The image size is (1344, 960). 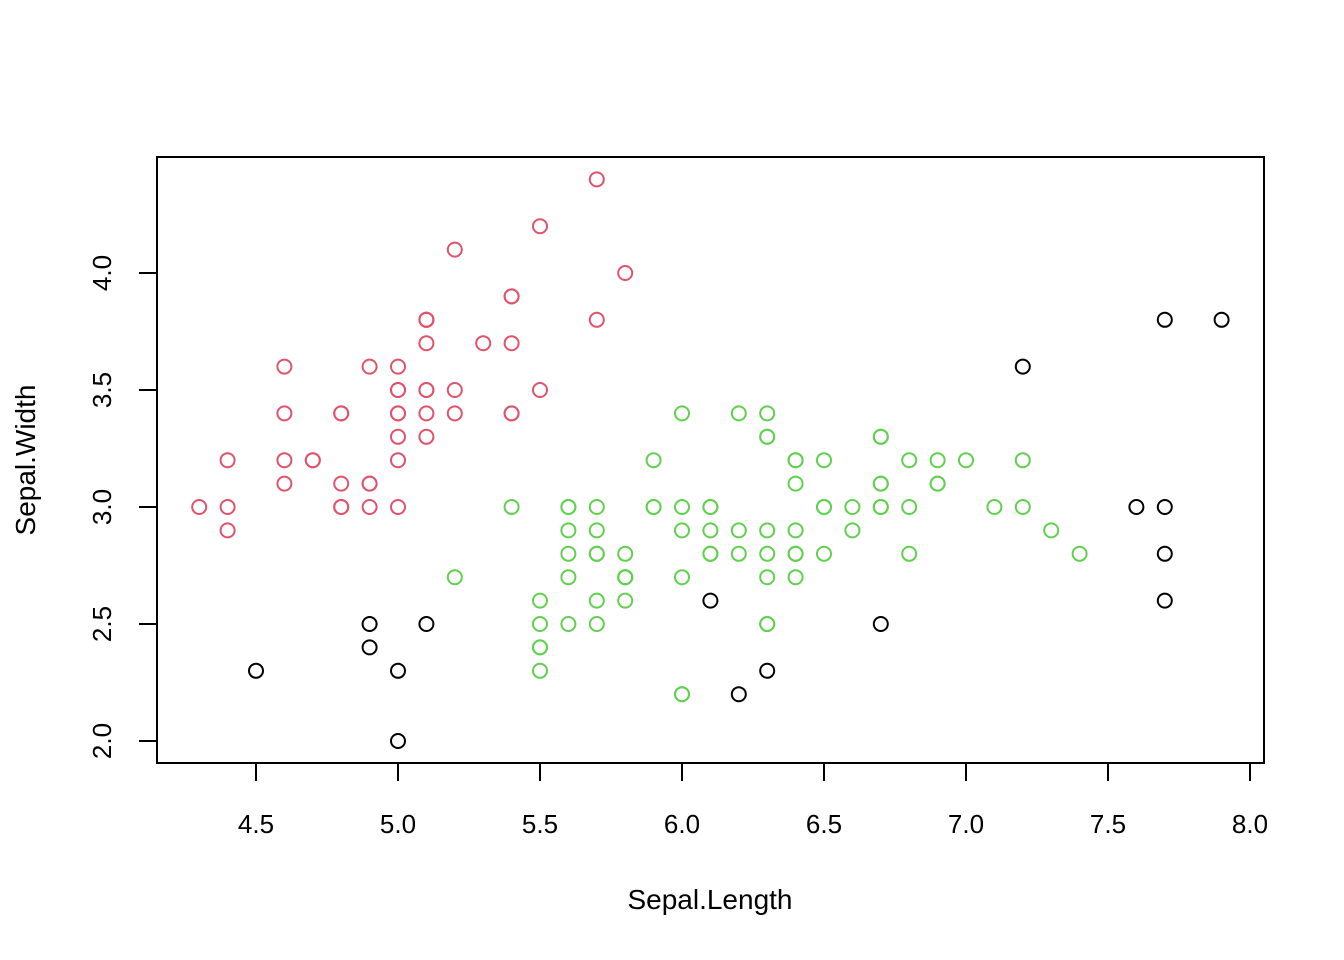 I want to click on x-axis: 4.5 5.0 5.5 6.0 6.5 7.0 7.5 8.0, so click(x=753, y=800).